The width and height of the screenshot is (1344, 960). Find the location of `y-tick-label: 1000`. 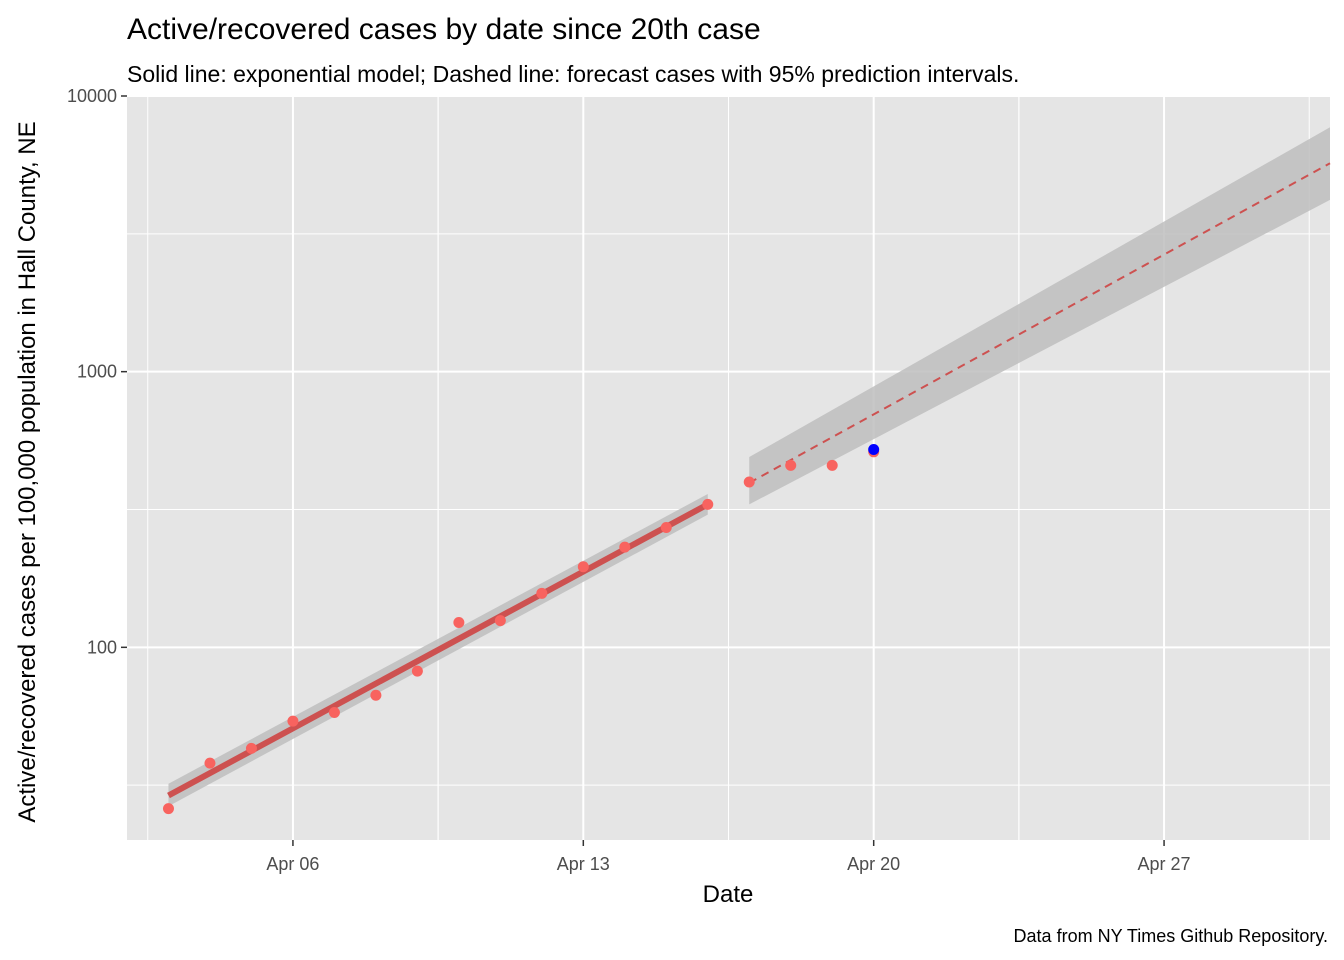

y-tick-label: 1000 is located at coordinates (97, 372).